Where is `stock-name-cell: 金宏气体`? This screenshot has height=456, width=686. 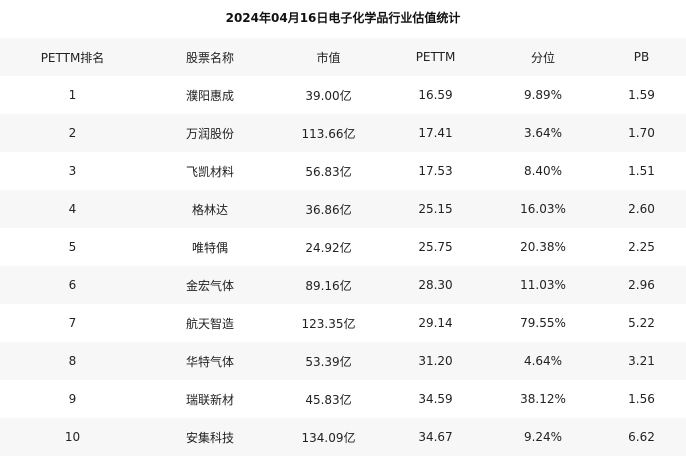
stock-name-cell: 金宏气体 is located at coordinates (209, 285).